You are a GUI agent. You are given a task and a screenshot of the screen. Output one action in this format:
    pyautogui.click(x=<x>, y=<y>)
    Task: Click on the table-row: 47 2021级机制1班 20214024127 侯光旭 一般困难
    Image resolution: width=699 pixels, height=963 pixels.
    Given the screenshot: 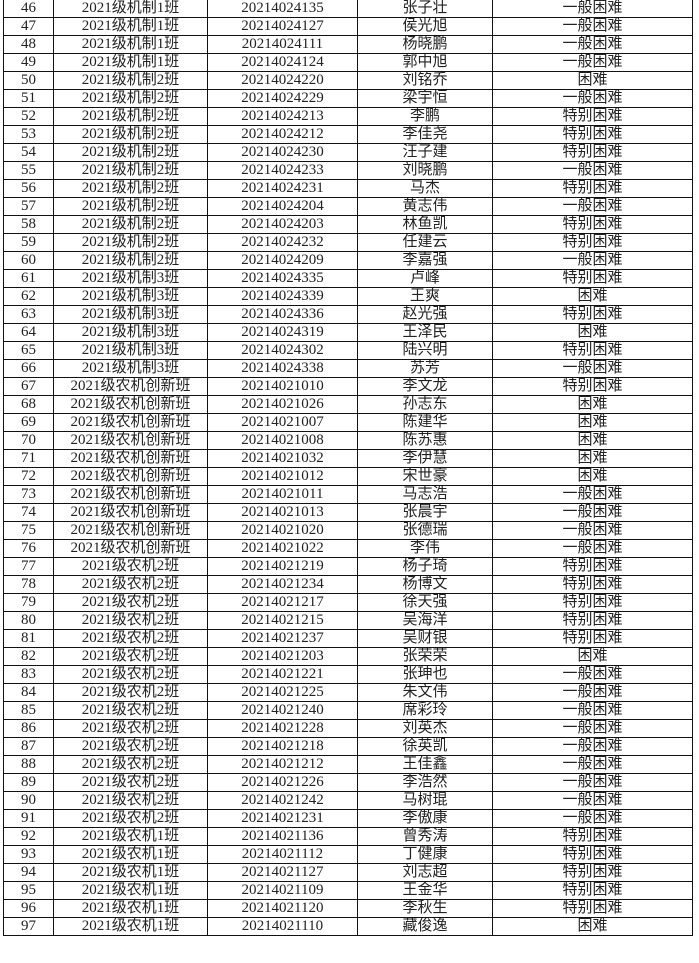 What is the action you would take?
    pyautogui.click(x=348, y=26)
    